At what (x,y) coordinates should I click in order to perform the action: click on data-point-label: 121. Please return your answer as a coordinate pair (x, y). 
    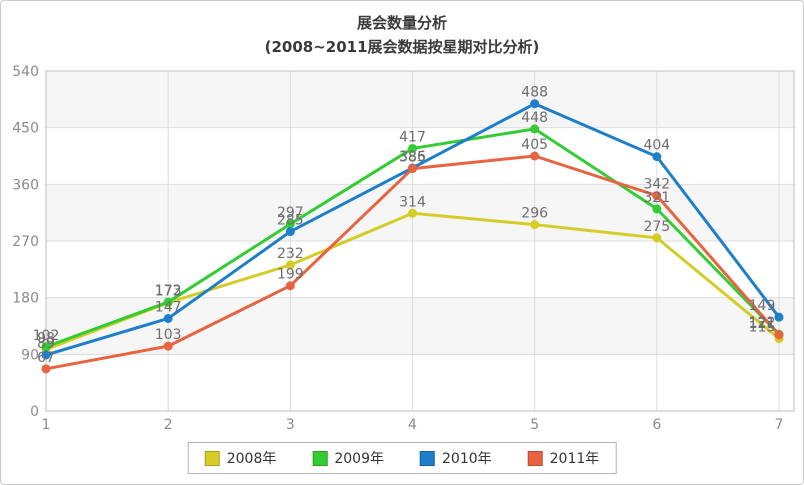
    Looking at the image, I should click on (762, 324).